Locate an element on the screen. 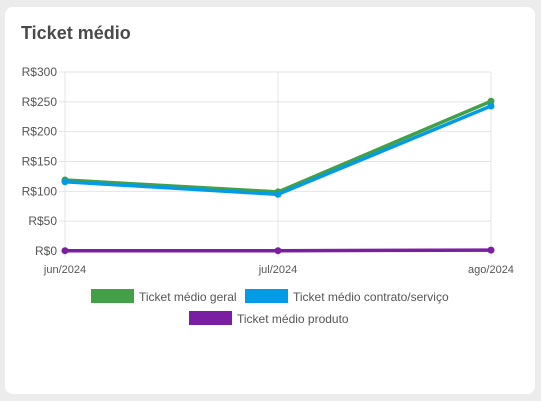  y-tick-label: R$150 is located at coordinates (40, 162).